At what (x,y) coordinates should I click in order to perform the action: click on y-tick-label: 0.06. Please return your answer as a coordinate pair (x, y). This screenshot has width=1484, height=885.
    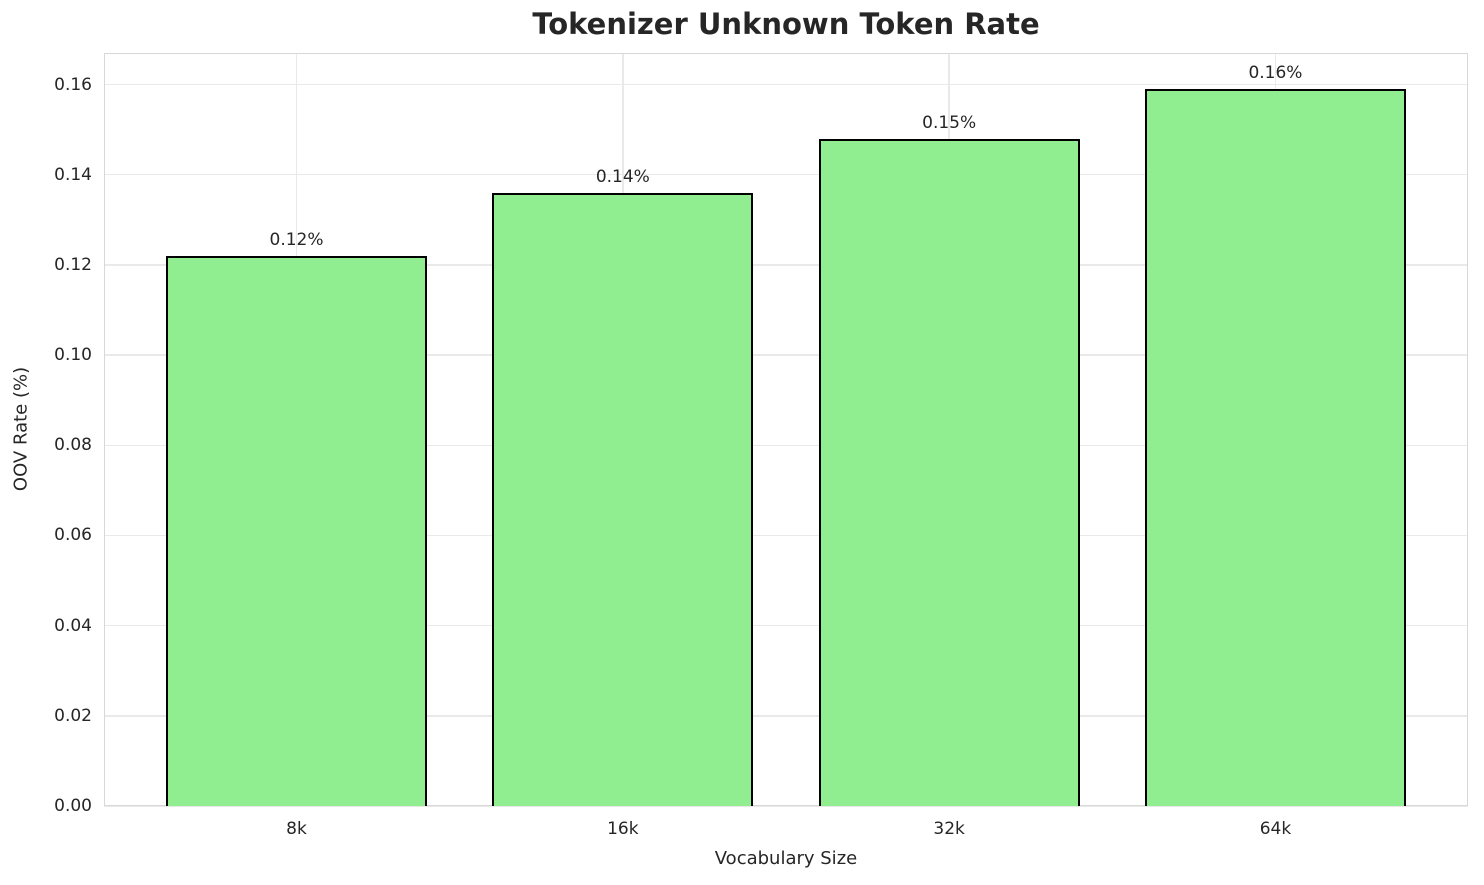
    Looking at the image, I should click on (73, 535).